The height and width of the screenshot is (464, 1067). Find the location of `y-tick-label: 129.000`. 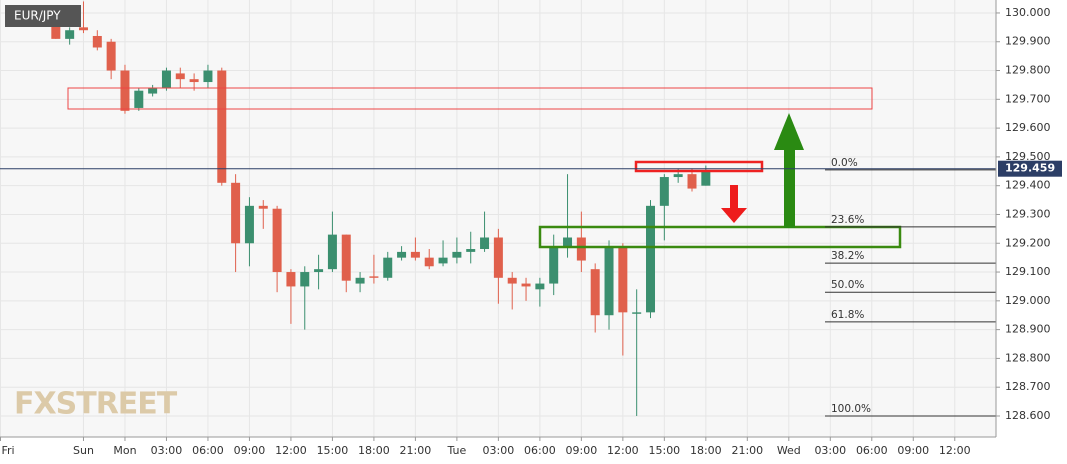

y-tick-label: 129.000 is located at coordinates (1028, 300).